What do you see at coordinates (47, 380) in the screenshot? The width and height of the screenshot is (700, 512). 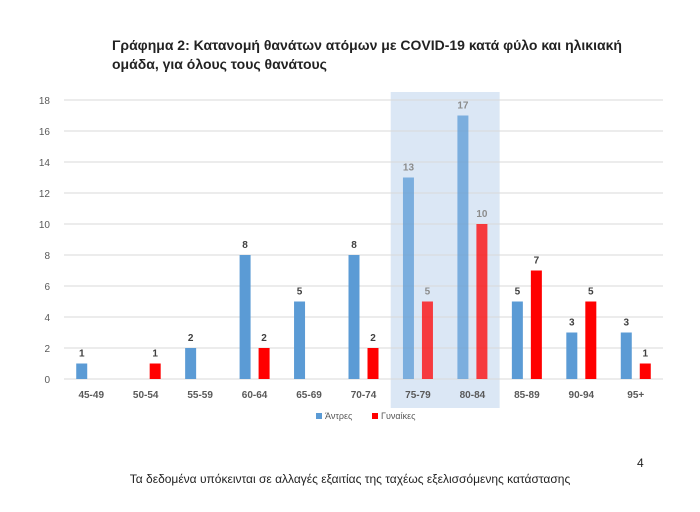 I see `y-tick-label: 0` at bounding box center [47, 380].